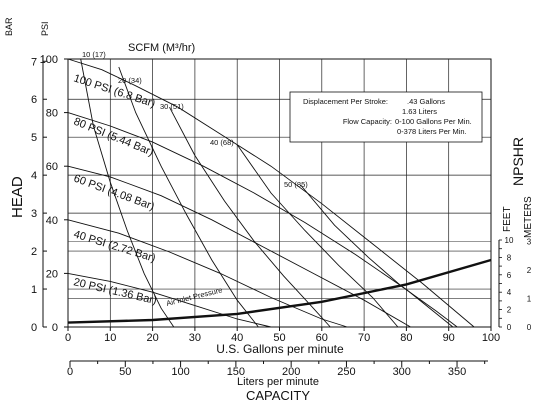 Image resolution: width=550 pixels, height=412 pixels. I want to click on x-tick-label: 100, so click(491, 338).